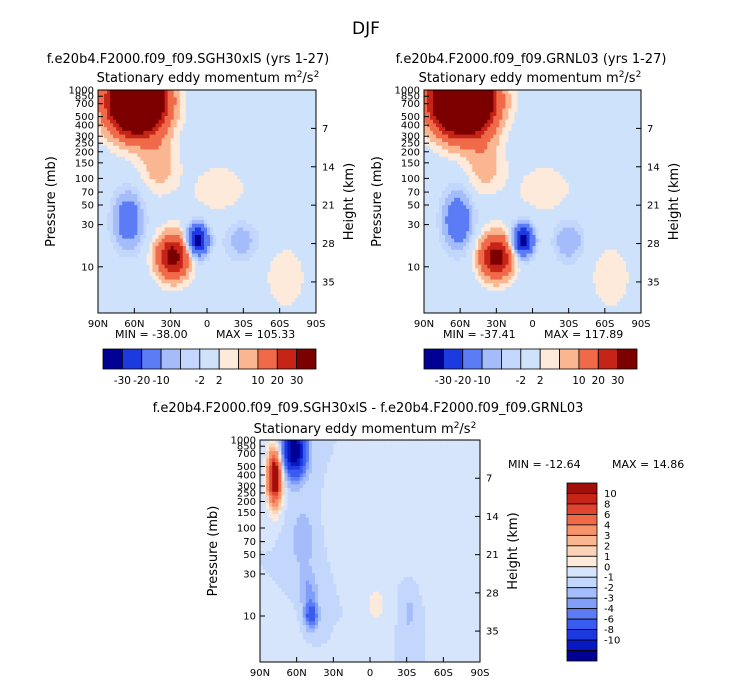 This screenshot has width=733, height=687. I want to click on min-label: MIN = -37.41, so click(479, 334).